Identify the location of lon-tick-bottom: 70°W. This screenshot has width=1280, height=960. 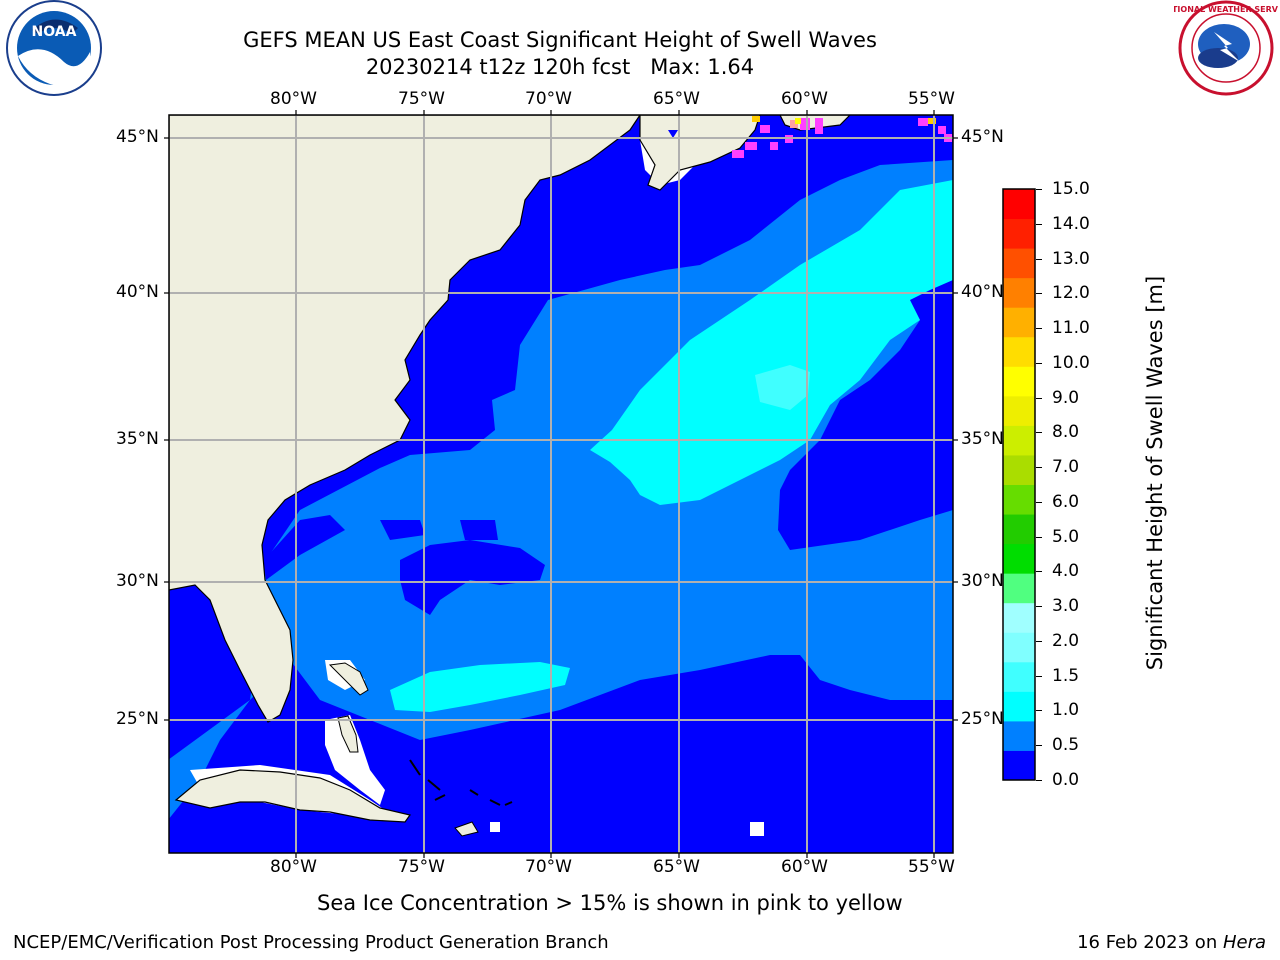
(548, 867).